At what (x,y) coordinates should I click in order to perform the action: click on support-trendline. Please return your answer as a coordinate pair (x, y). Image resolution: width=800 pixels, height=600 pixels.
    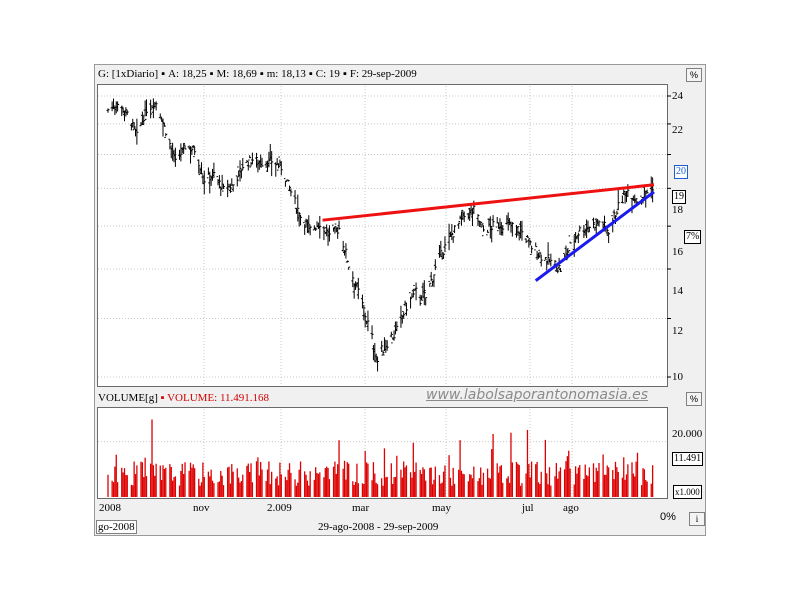
    Looking at the image, I should click on (594, 236).